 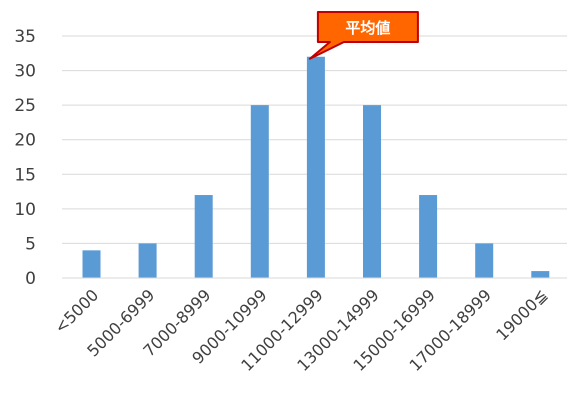 What do you see at coordinates (77, 311) in the screenshot?
I see `x-tick-label: <5000` at bounding box center [77, 311].